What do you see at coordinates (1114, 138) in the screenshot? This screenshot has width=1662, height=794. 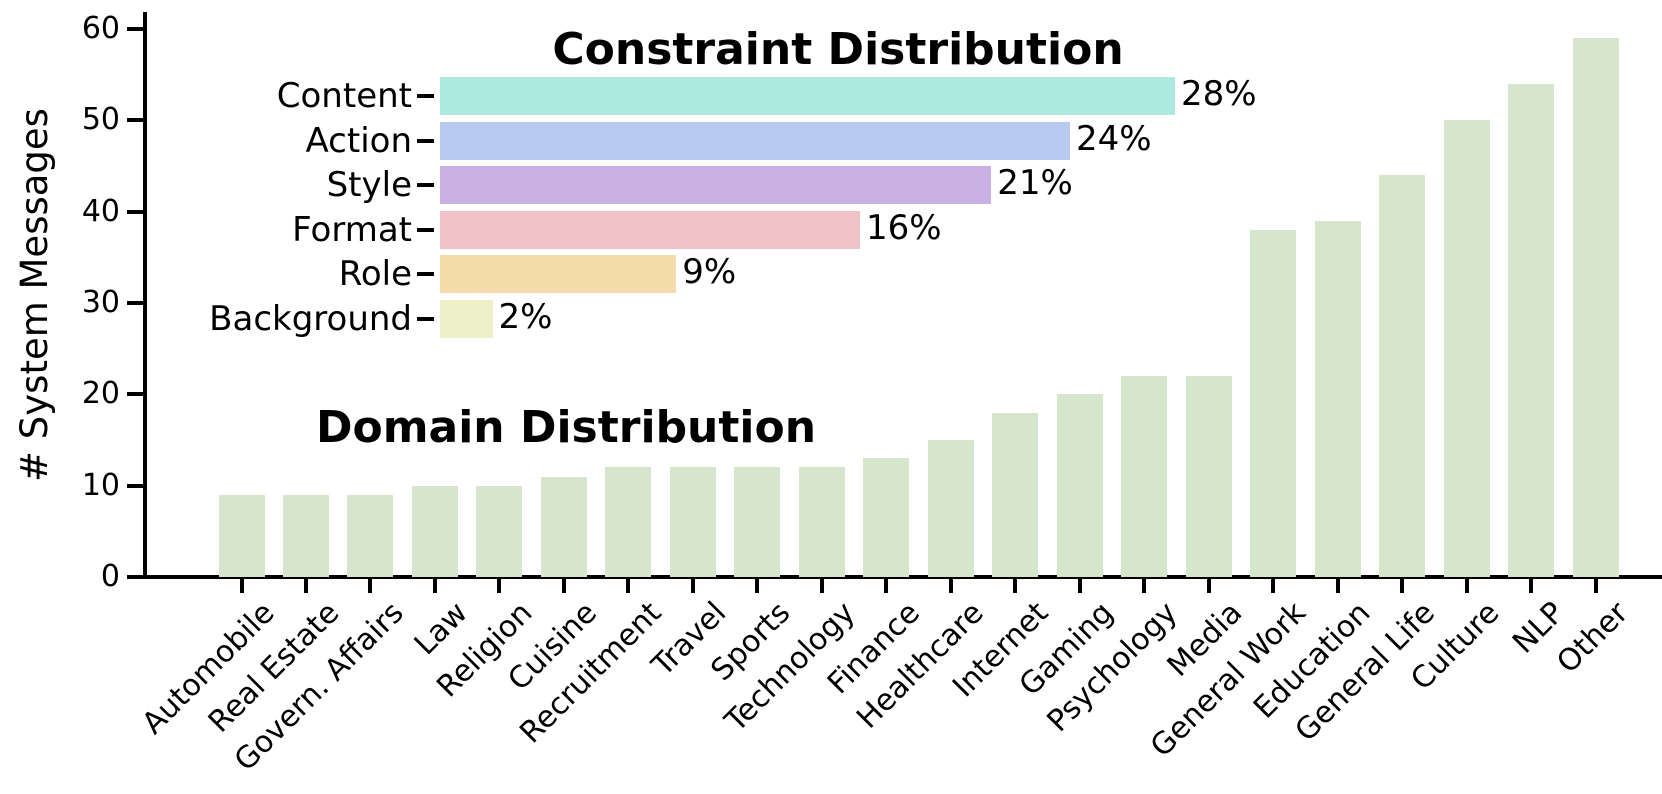 I see `constraint-value-label: 24%` at bounding box center [1114, 138].